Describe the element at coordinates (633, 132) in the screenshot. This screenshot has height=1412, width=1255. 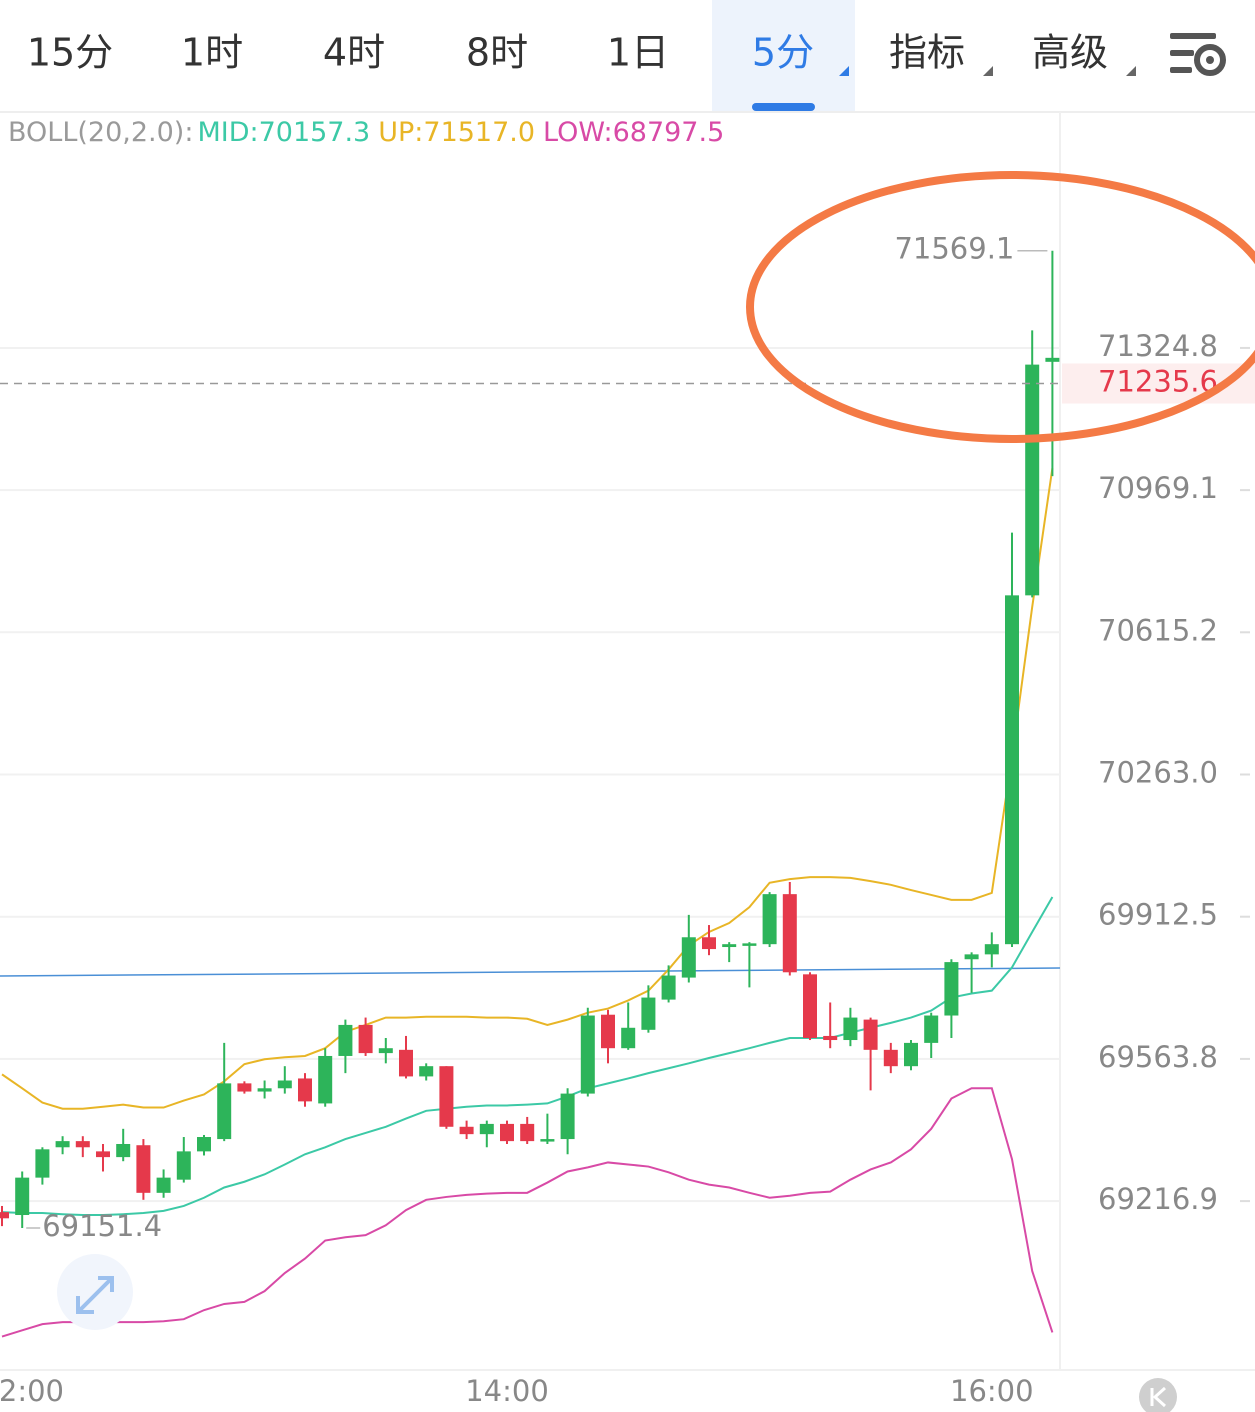
I see `indicator-low: LOW:68797.5` at that location.